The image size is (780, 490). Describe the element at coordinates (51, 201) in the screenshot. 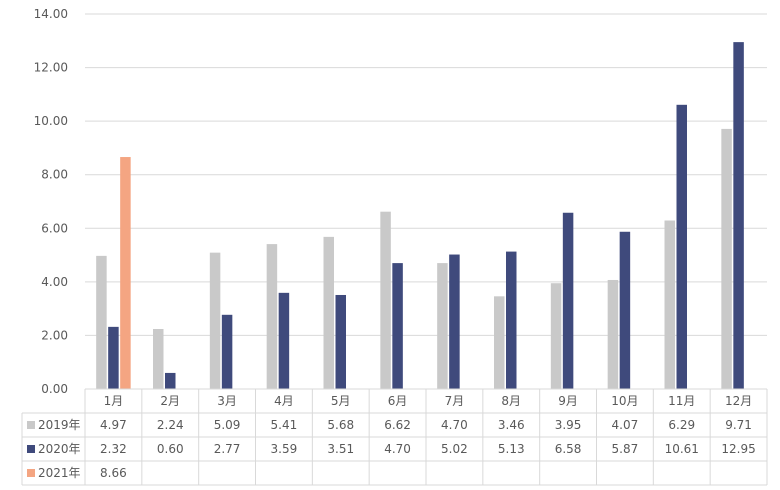

I see `y-axis: 0.00 2.00 4.00 6.00 8.00 10.00 12.00 14.00` at that location.